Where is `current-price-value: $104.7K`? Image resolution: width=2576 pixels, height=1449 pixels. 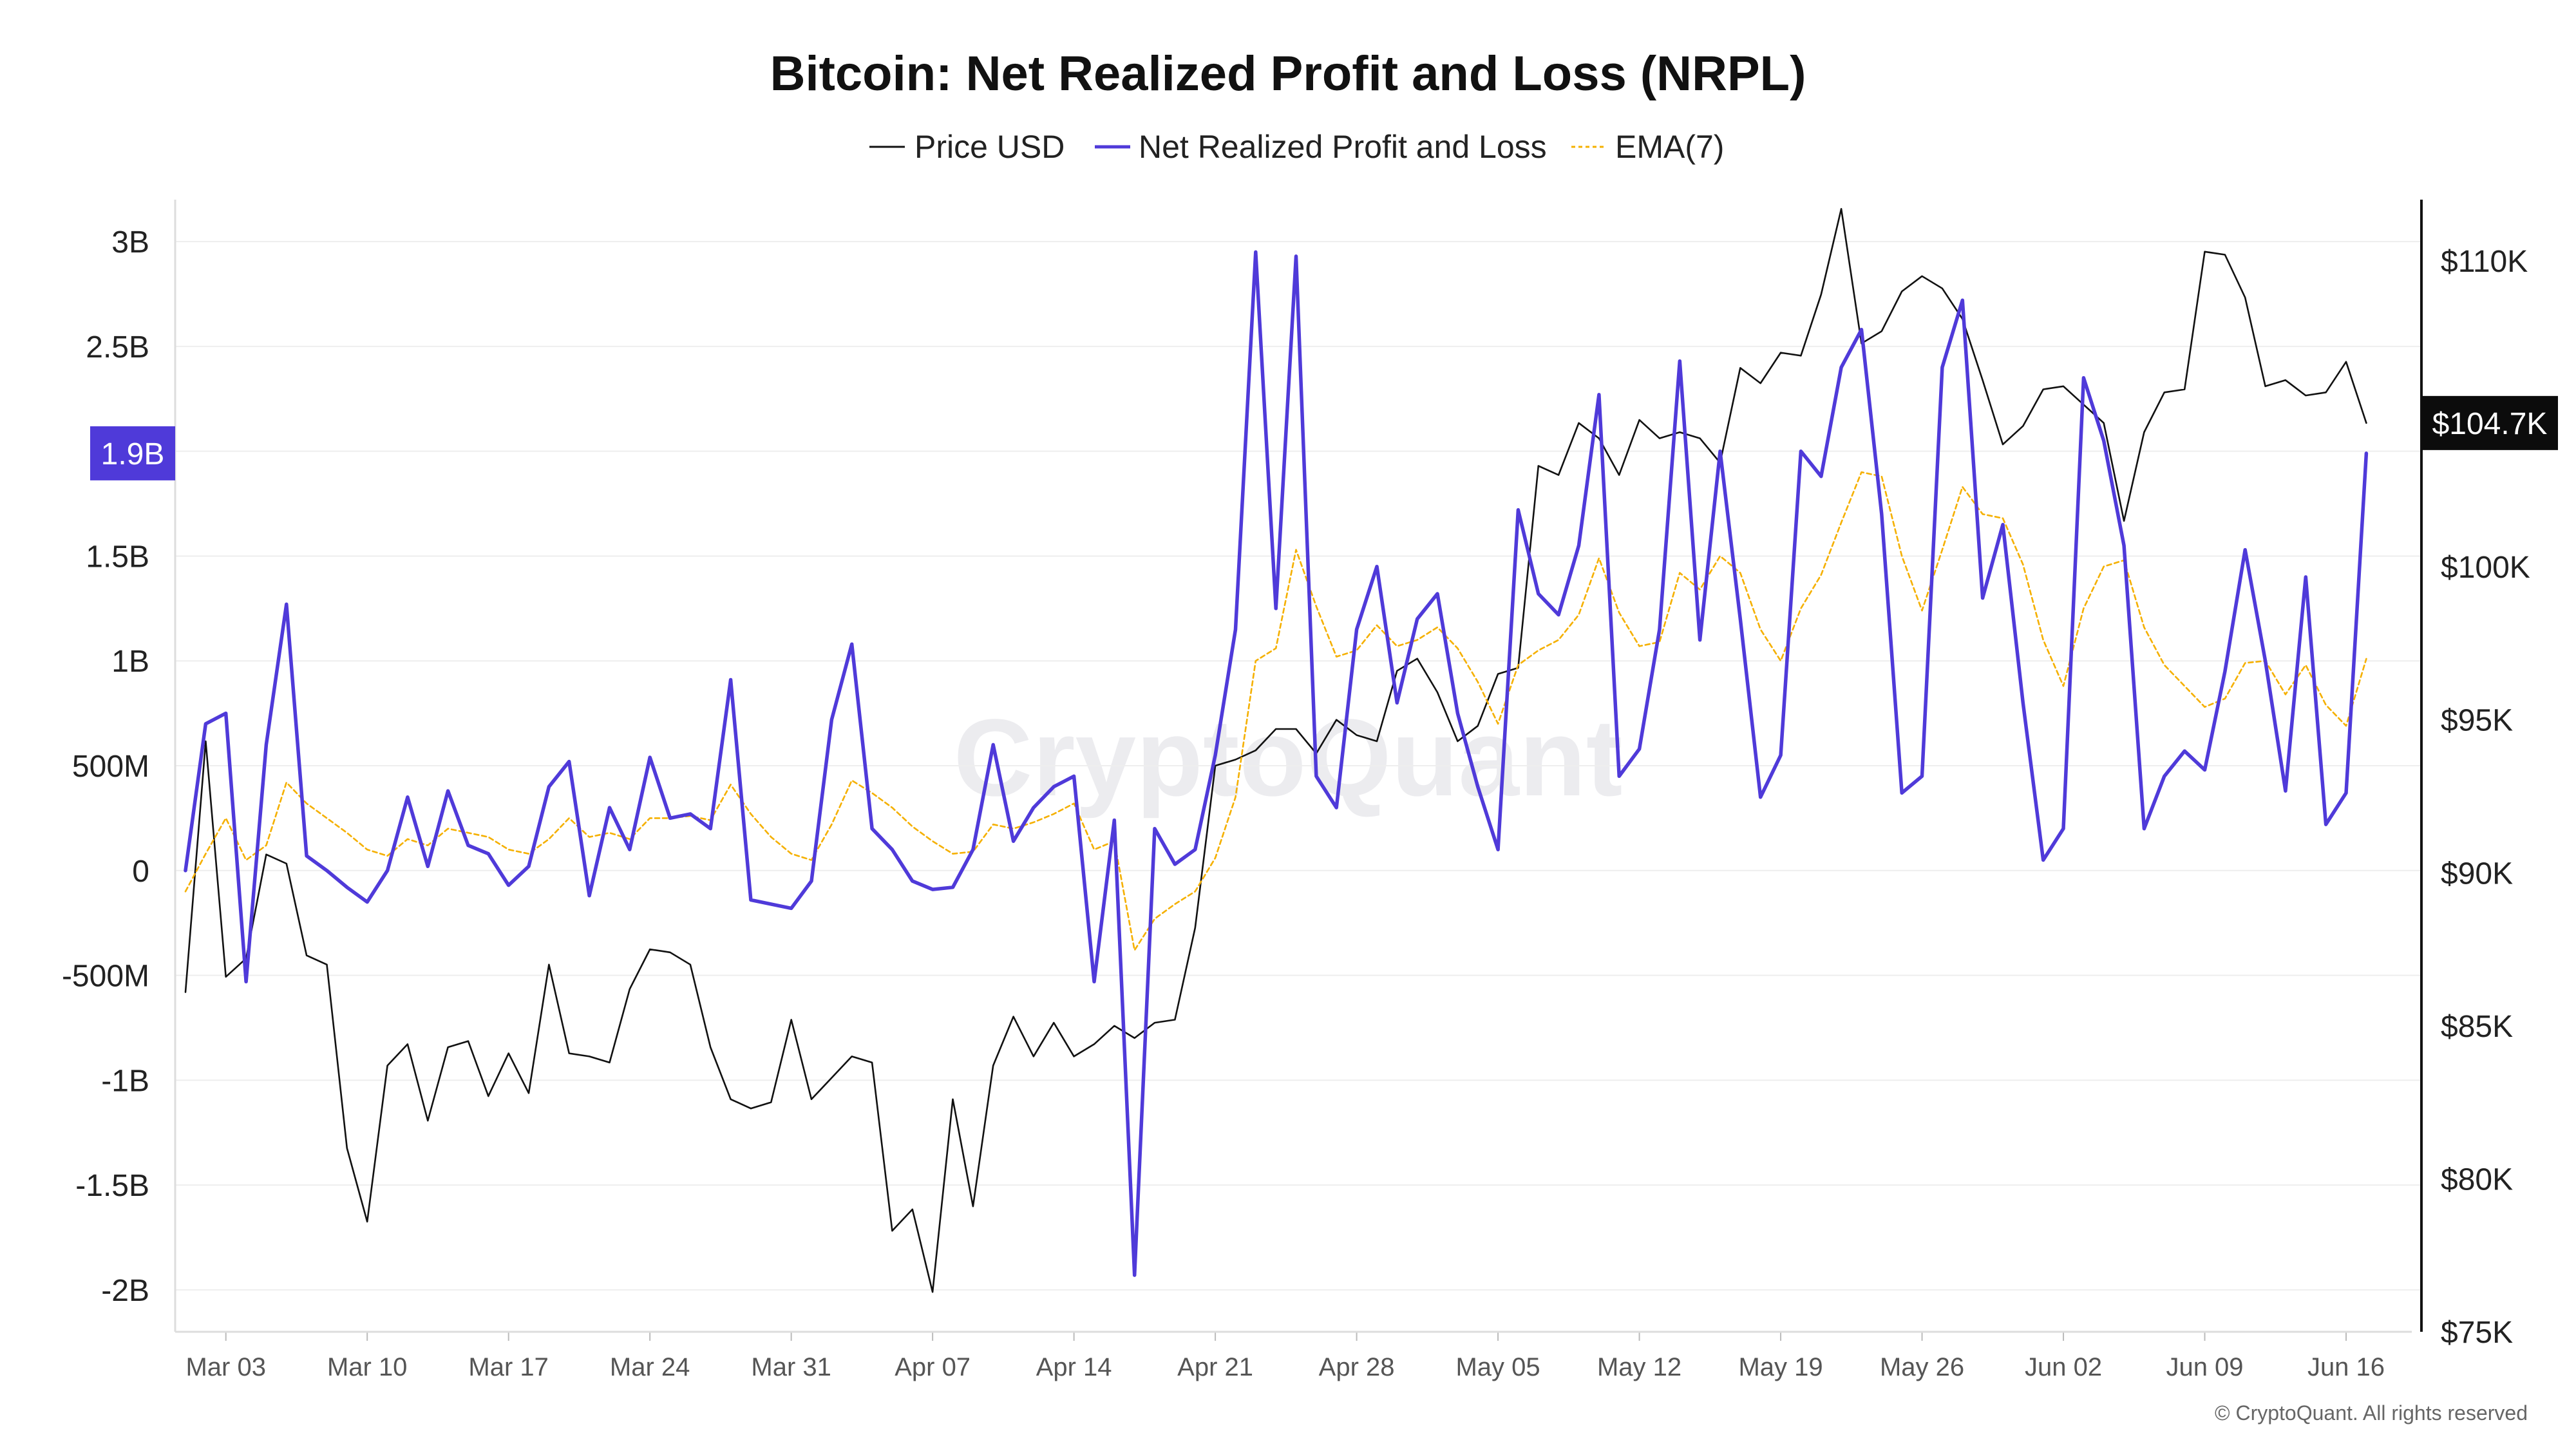
current-price-value: $104.7K is located at coordinates (2490, 424).